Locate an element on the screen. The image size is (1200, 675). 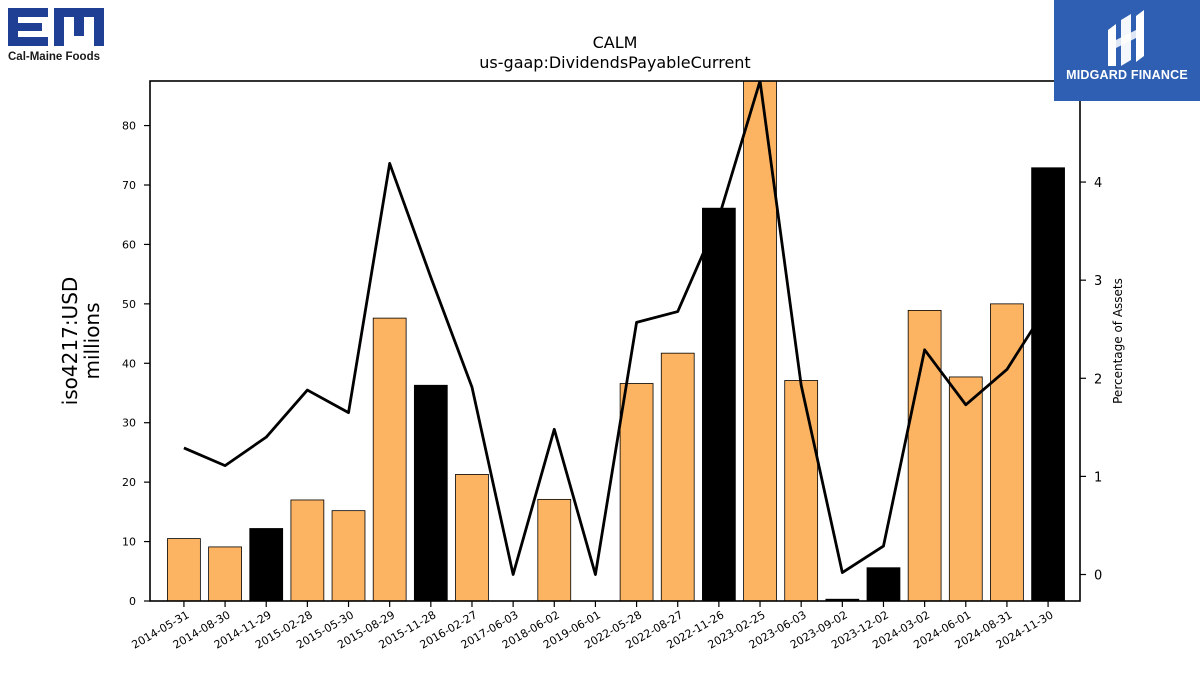
cal-maine-logo-text: Cal-Maine Foods is located at coordinates (54, 57).